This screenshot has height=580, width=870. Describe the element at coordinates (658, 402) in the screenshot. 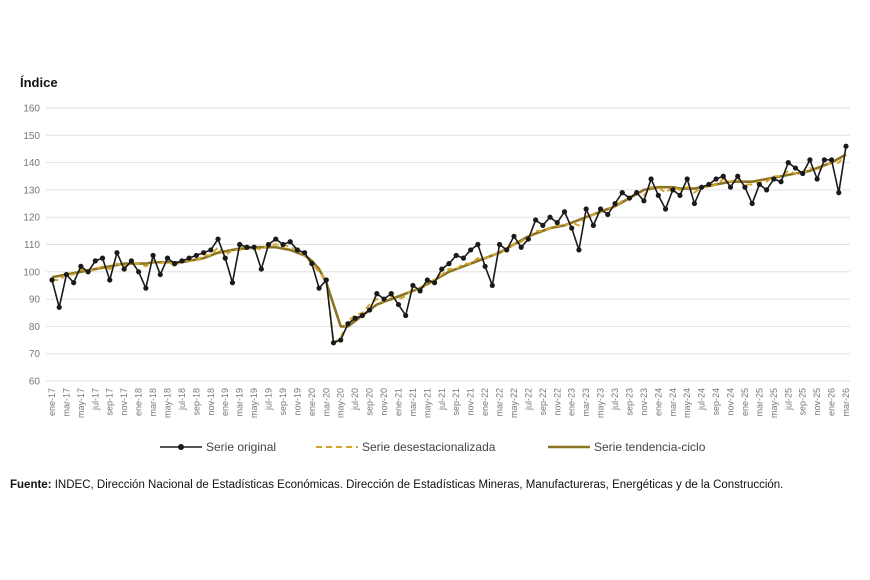

I see `x-tick-label: ene-24` at that location.